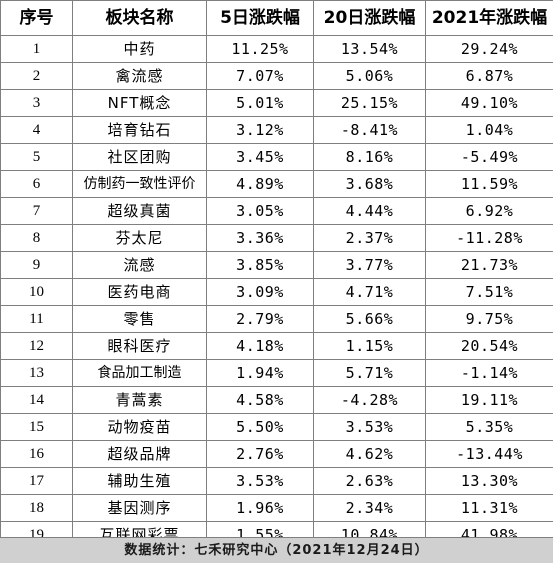 The image size is (553, 563). What do you see at coordinates (36, 157) in the screenshot?
I see `cell-index: 5` at bounding box center [36, 157].